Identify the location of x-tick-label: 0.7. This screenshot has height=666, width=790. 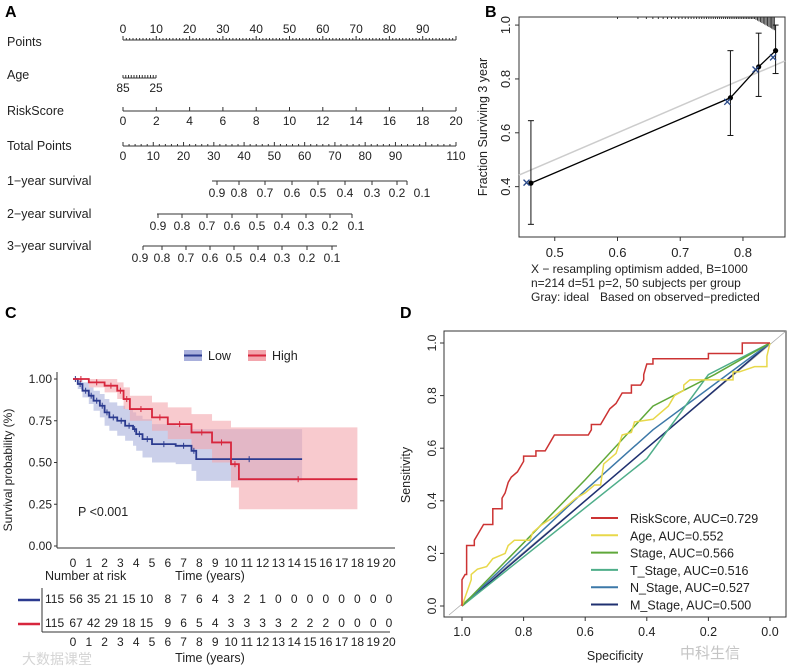
(680, 252).